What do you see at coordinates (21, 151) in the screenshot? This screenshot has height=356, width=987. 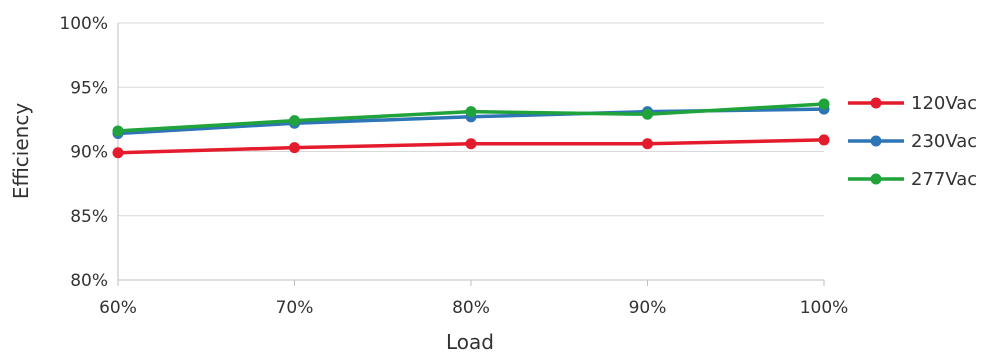 I see `y-axis-title: Efficiency` at bounding box center [21, 151].